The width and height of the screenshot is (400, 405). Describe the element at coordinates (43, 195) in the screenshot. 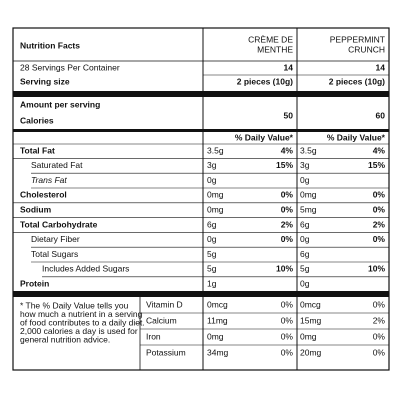

I see `nutrient-name: Cholesterol` at that location.